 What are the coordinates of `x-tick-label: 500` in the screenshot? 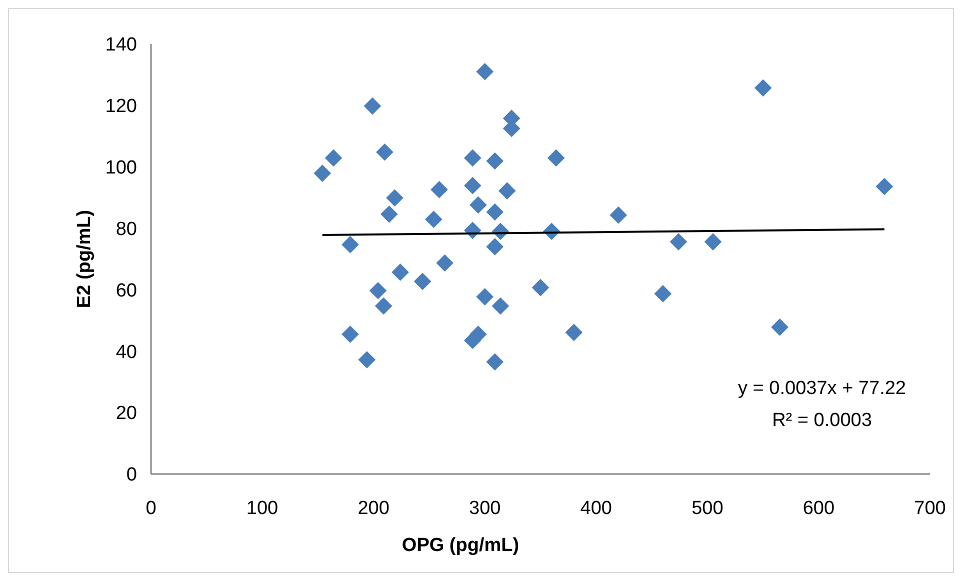 It's located at (708, 508).